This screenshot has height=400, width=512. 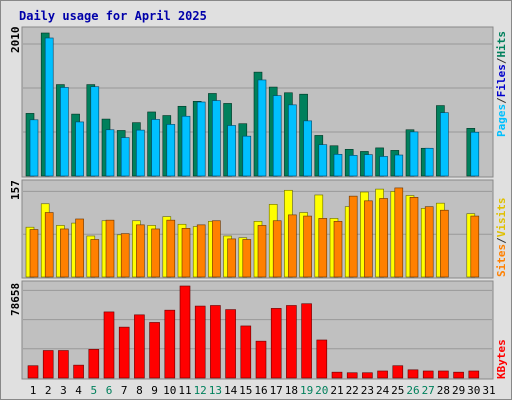 What do you see at coordinates (383, 390) in the screenshot?
I see `x-tick-label-24: 24` at bounding box center [383, 390].